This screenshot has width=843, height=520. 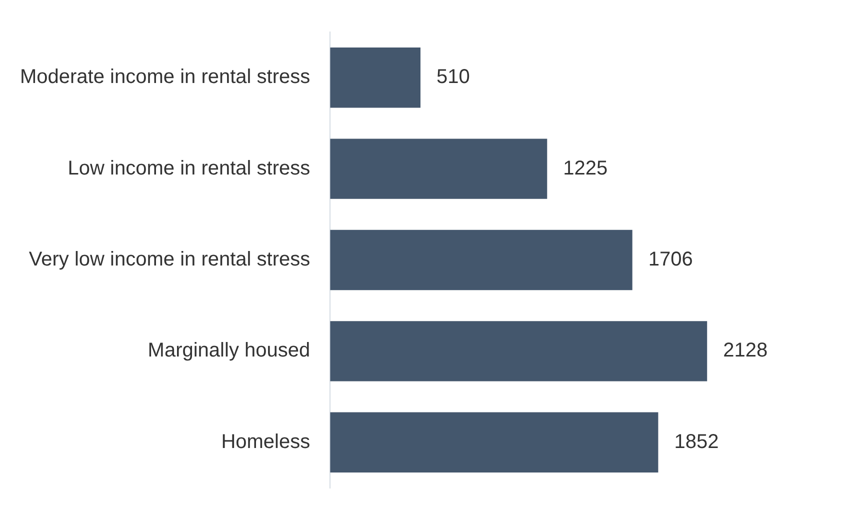 I want to click on y-tick-label: Moderate income in rental stress, so click(x=165, y=77).